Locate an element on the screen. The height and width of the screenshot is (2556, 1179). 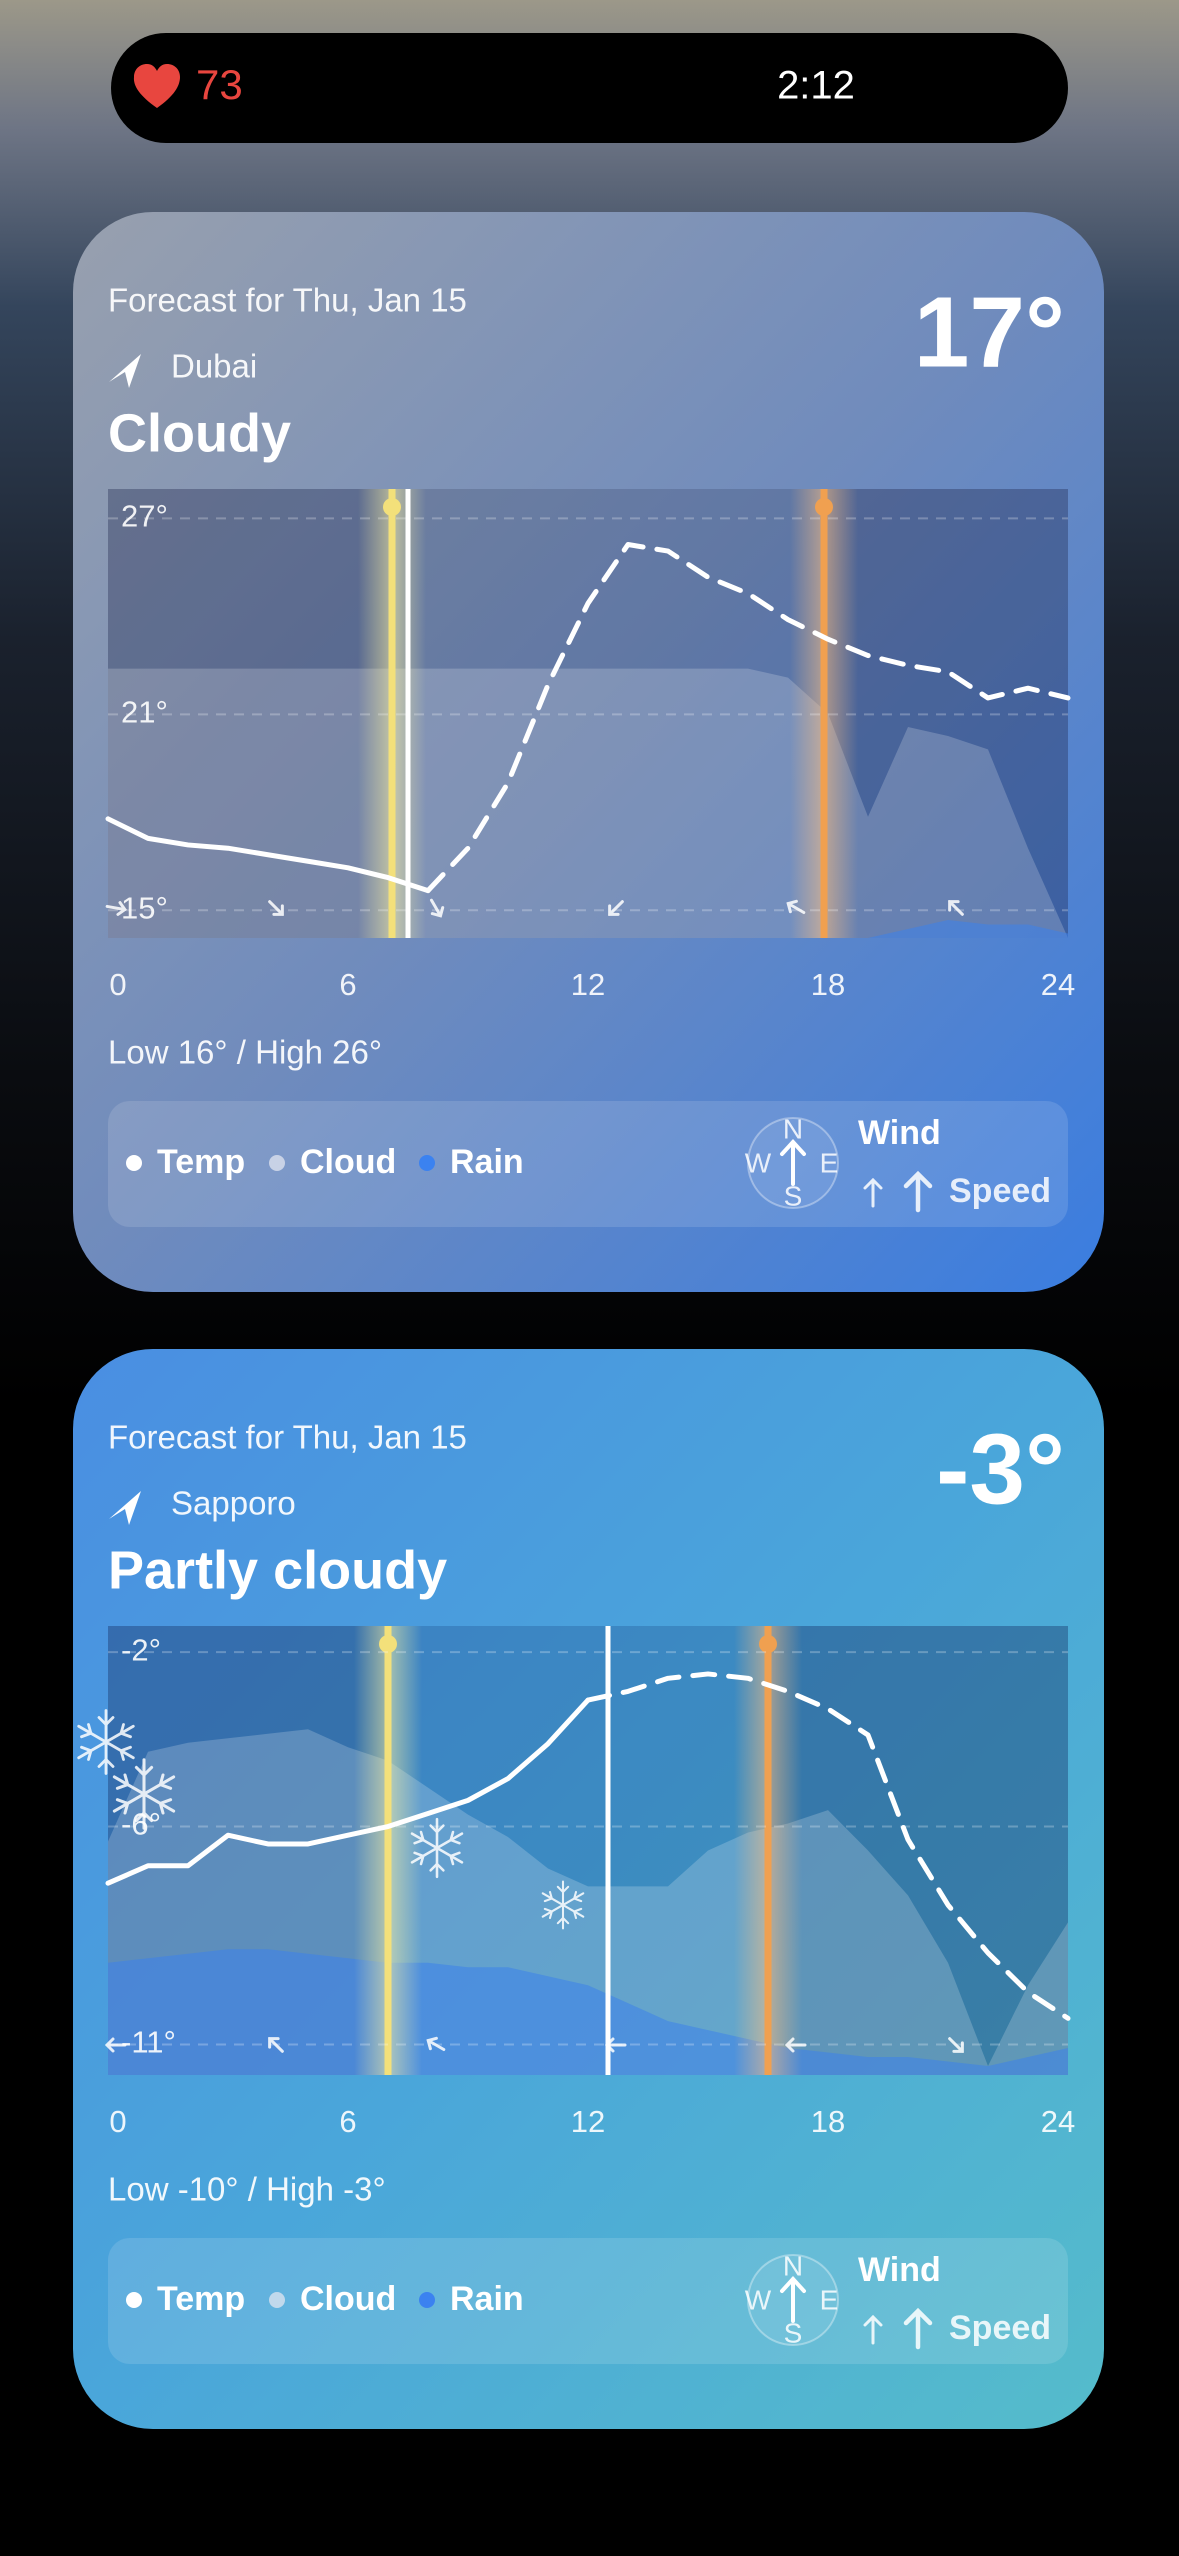
y-tick-label: 21° is located at coordinates (144, 712).